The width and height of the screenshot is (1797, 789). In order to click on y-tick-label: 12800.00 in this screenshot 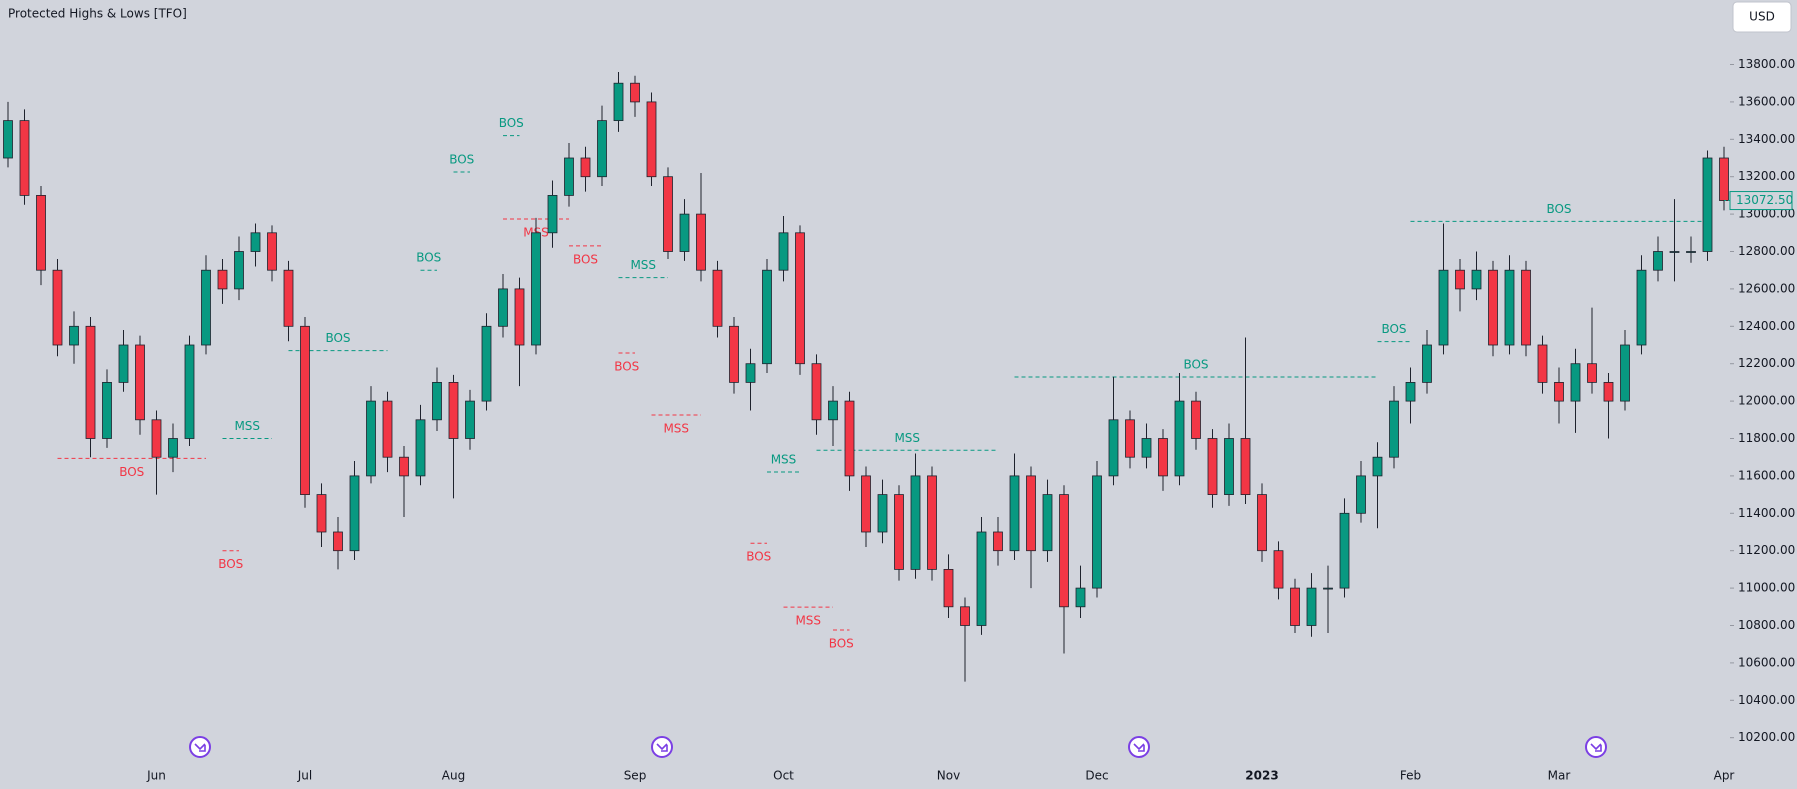, I will do `click(1766, 251)`.